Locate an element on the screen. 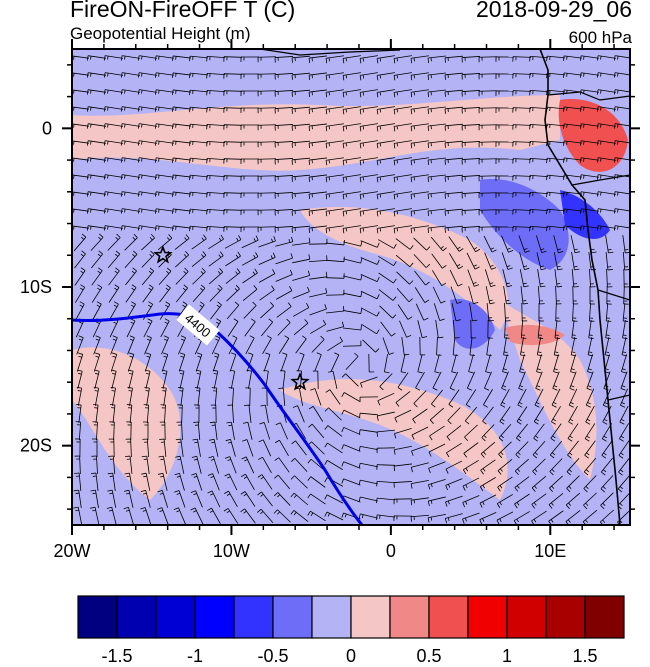 Image resolution: width=650 pixels, height=667 pixels. datetime-label: 2018-09-29_06 is located at coordinates (553, 11).